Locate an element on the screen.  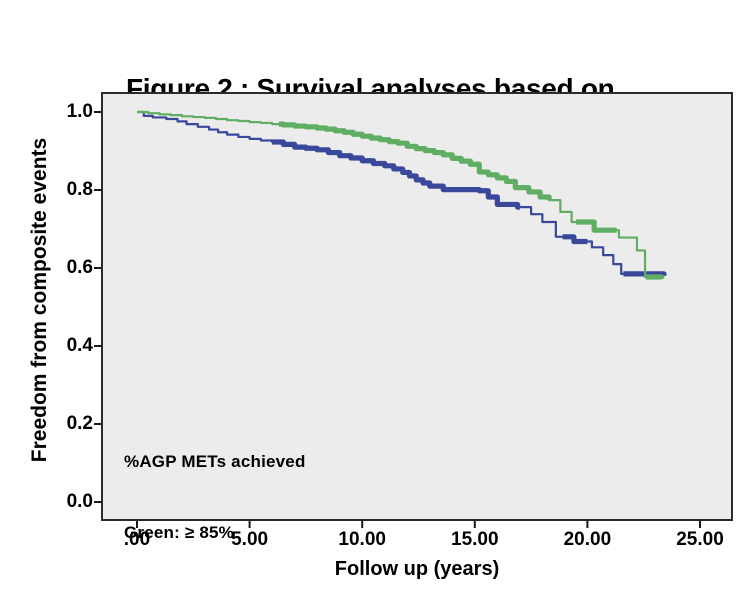
y-tick-label: 0.0 is located at coordinates (79, 501).